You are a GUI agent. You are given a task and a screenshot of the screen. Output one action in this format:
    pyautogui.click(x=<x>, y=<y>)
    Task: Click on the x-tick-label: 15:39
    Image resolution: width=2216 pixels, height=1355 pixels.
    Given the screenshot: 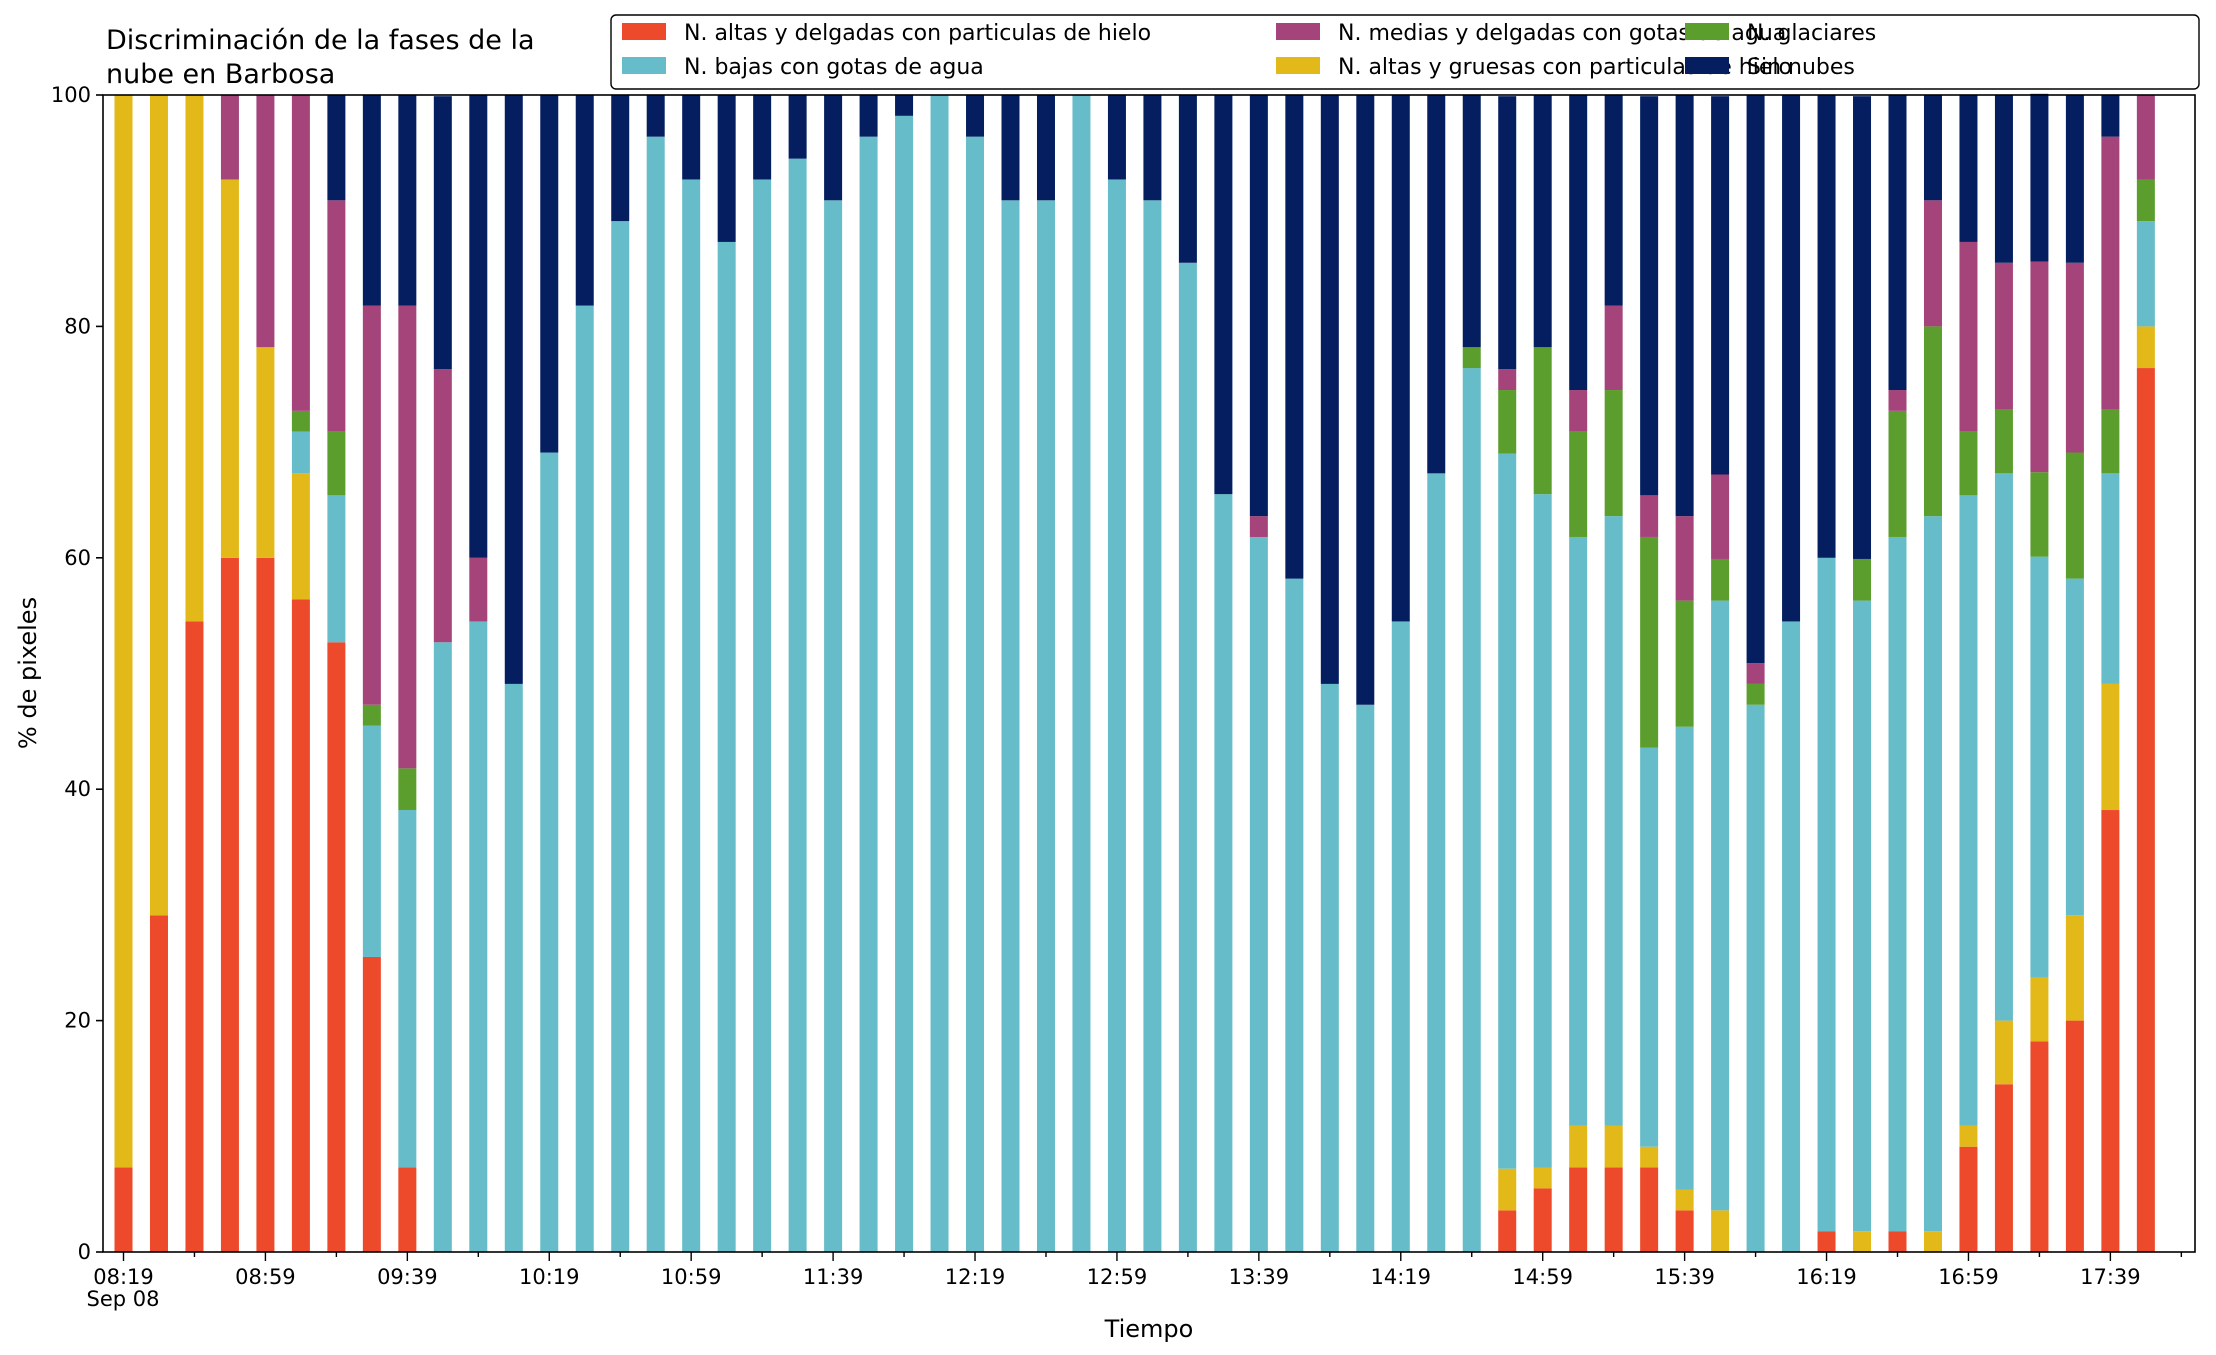 What is the action you would take?
    pyautogui.click(x=1684, y=1277)
    